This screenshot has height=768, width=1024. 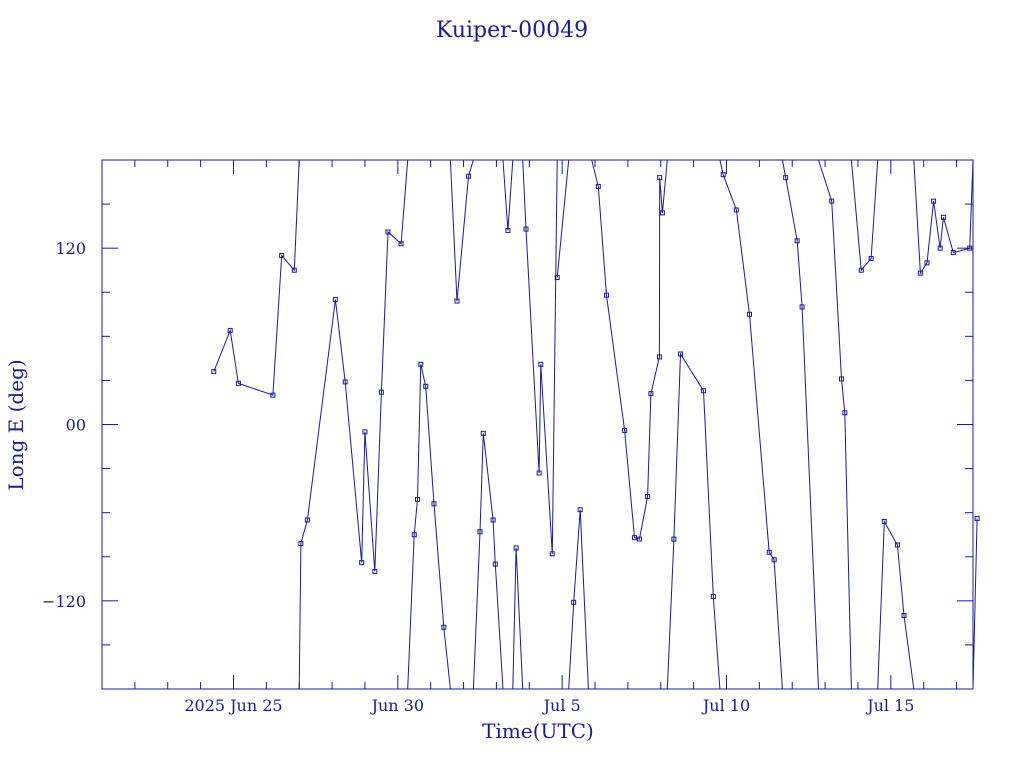 I want to click on y-tick-label: 120, so click(x=70, y=248).